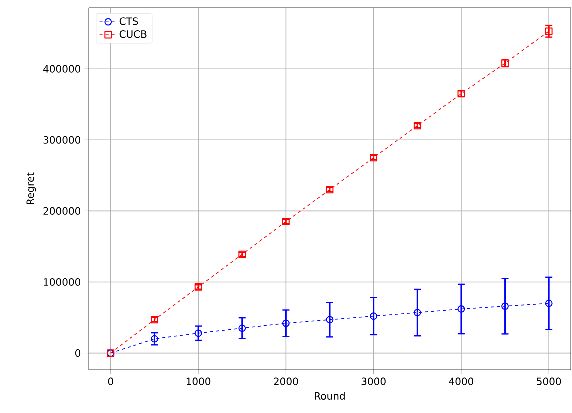  What do you see at coordinates (286, 382) in the screenshot?
I see `x-tick-label: 2000` at bounding box center [286, 382].